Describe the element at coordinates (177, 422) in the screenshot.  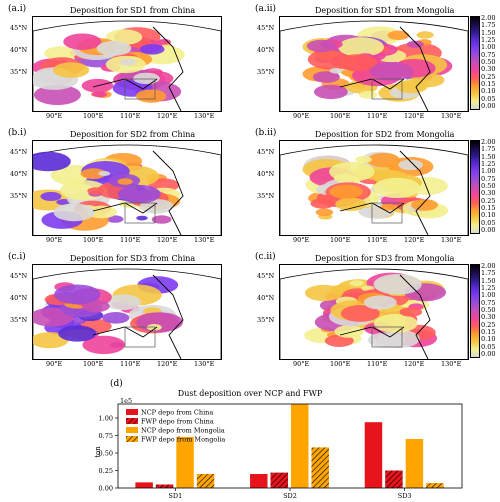
I see `legend-label: FWP depo from China` at that location.